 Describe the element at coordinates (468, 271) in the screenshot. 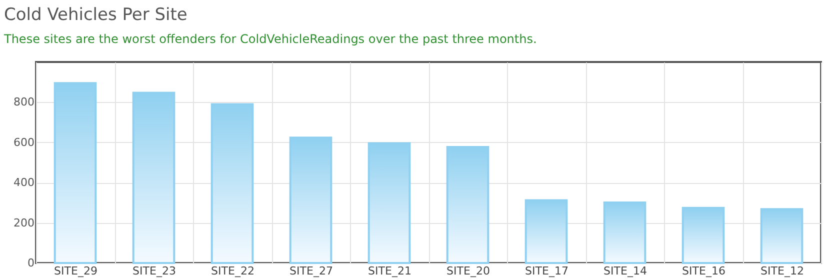

I see `x-tick-label: SITE_20` at that location.